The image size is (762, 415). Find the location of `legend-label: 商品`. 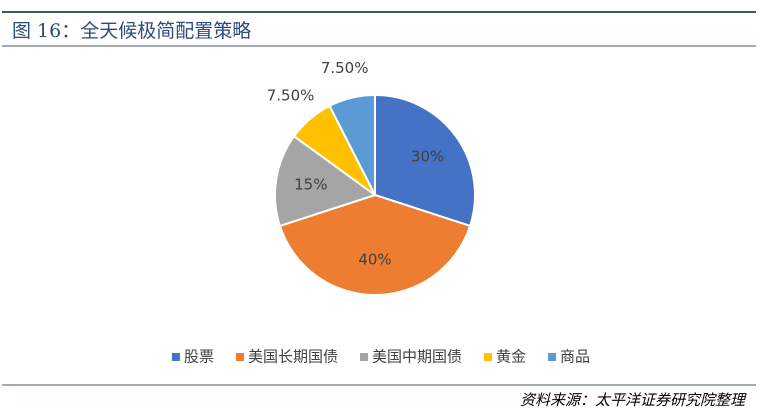

legend-label: 商品 is located at coordinates (575, 357).